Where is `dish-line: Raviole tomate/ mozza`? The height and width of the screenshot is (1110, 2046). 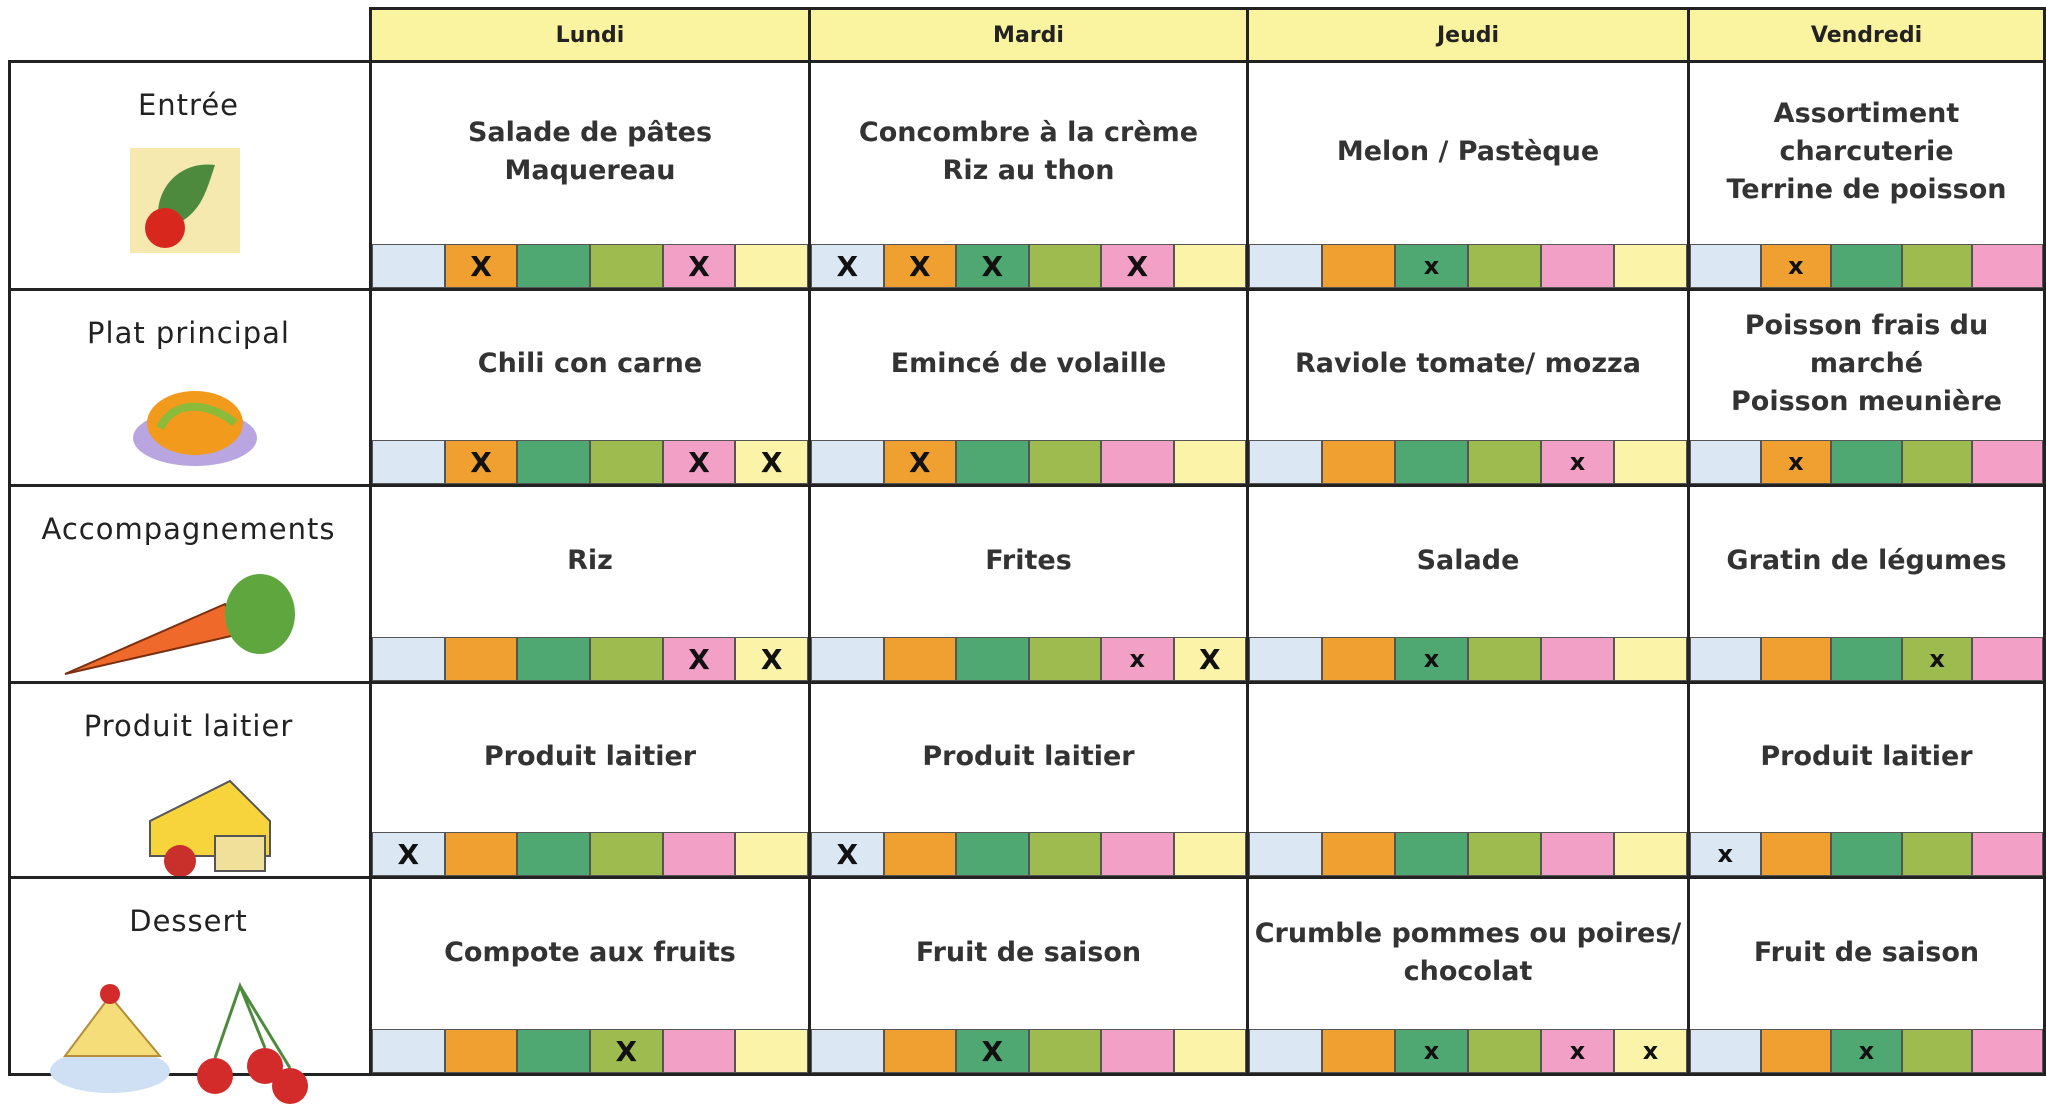
dish-line: Raviole tomate/ mozza is located at coordinates (1467, 363).